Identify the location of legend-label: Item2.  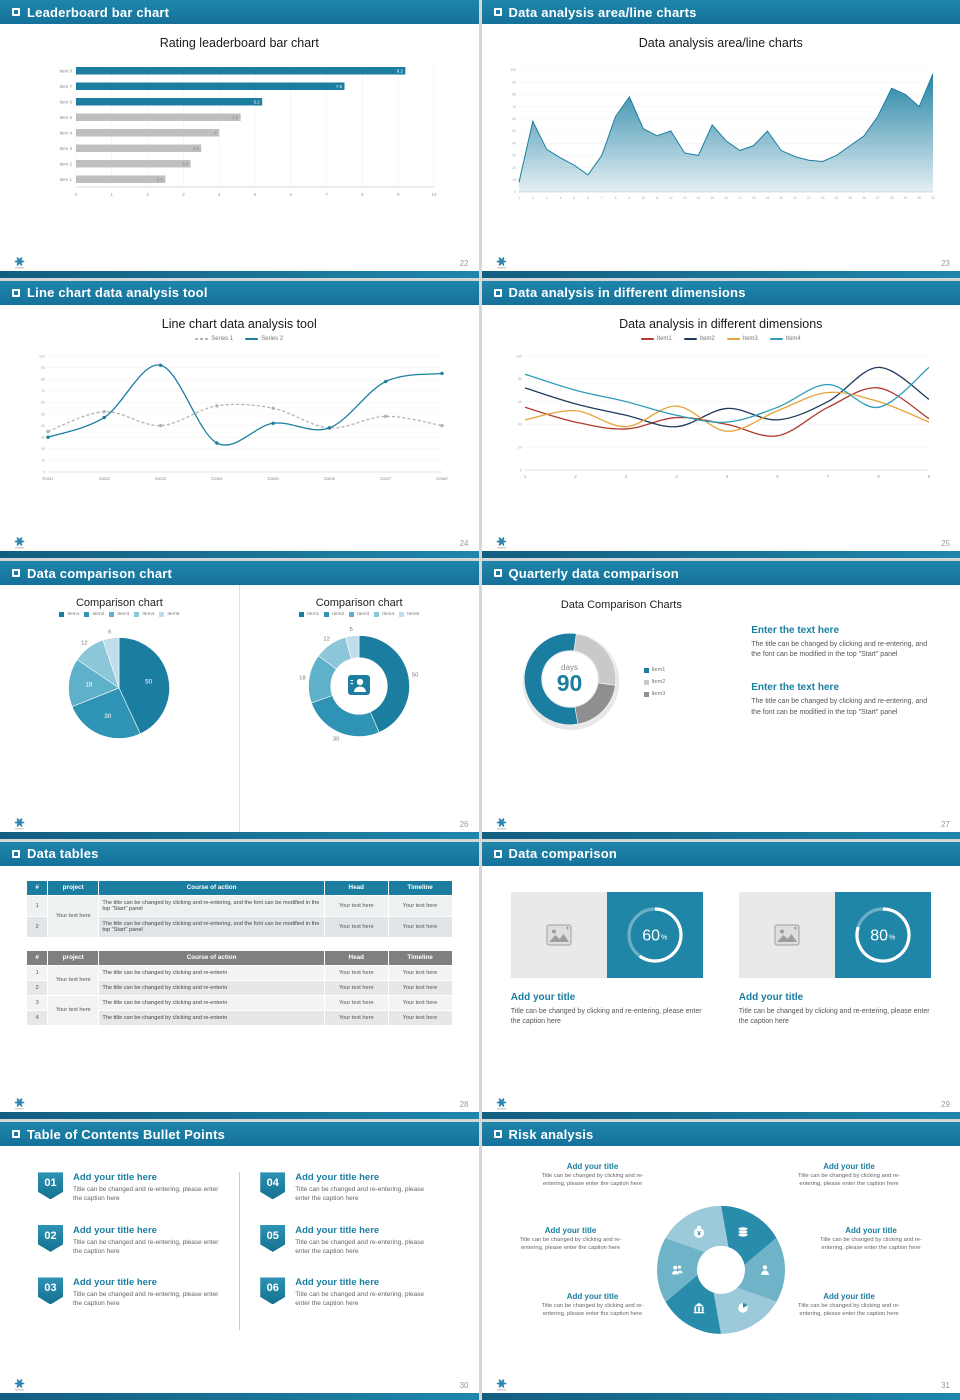
(338, 615).